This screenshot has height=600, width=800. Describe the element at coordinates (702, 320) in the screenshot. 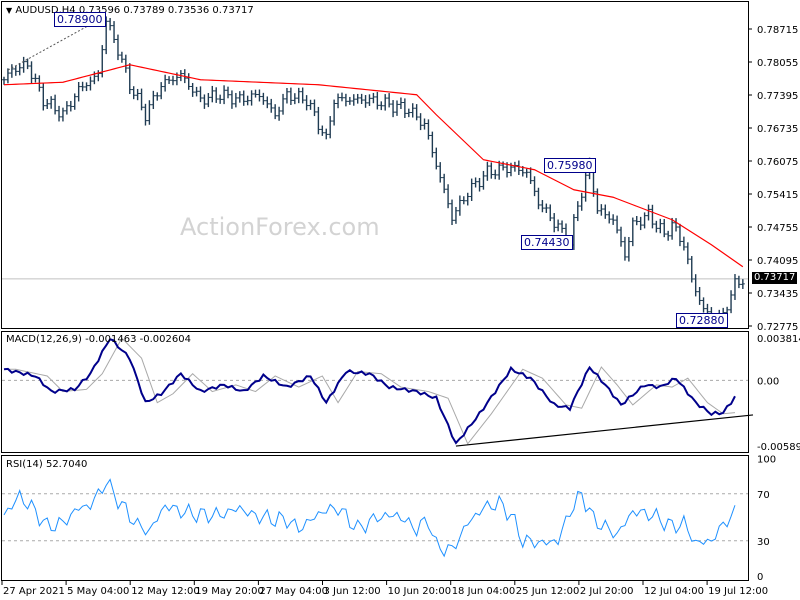

I see `annotation-low: 0.72880` at that location.